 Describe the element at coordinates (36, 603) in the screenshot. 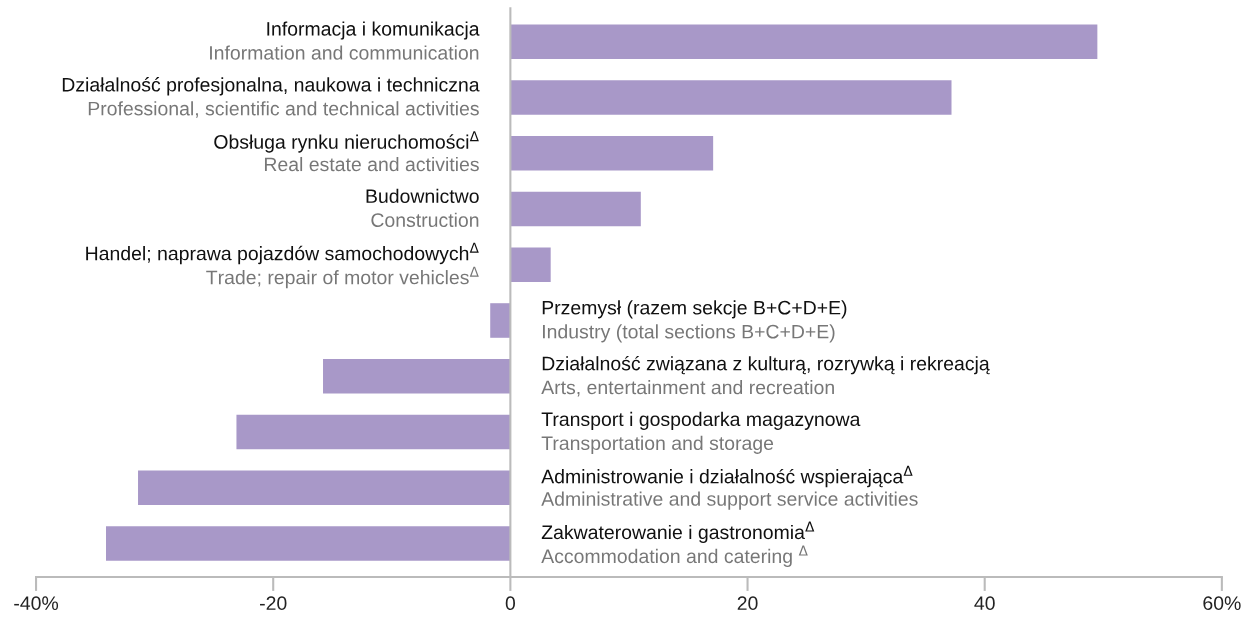

I see `x-tick-label: -40%` at that location.